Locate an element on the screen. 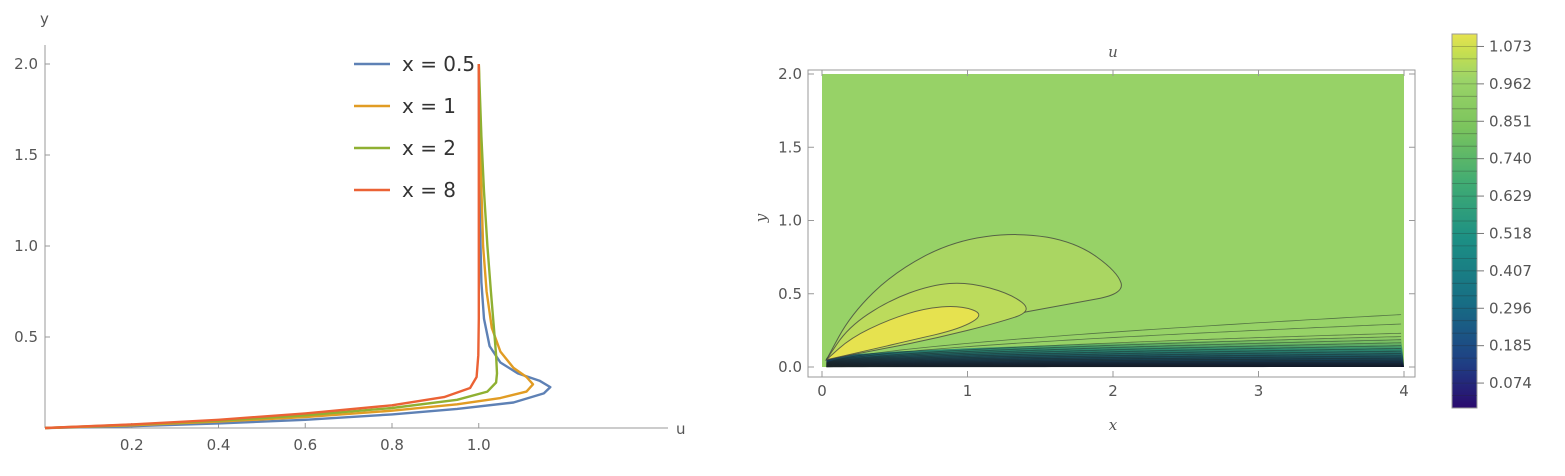 The height and width of the screenshot is (476, 1565). legend-label: x = 2 is located at coordinates (429, 148).